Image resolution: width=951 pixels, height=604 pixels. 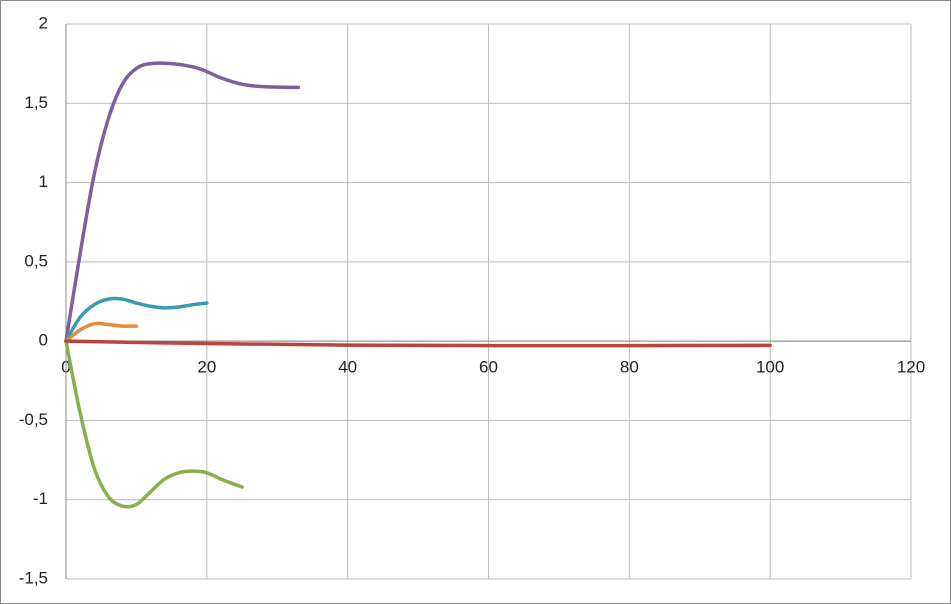 What do you see at coordinates (36, 260) in the screenshot?
I see `y-tick-label: 0,5` at bounding box center [36, 260].